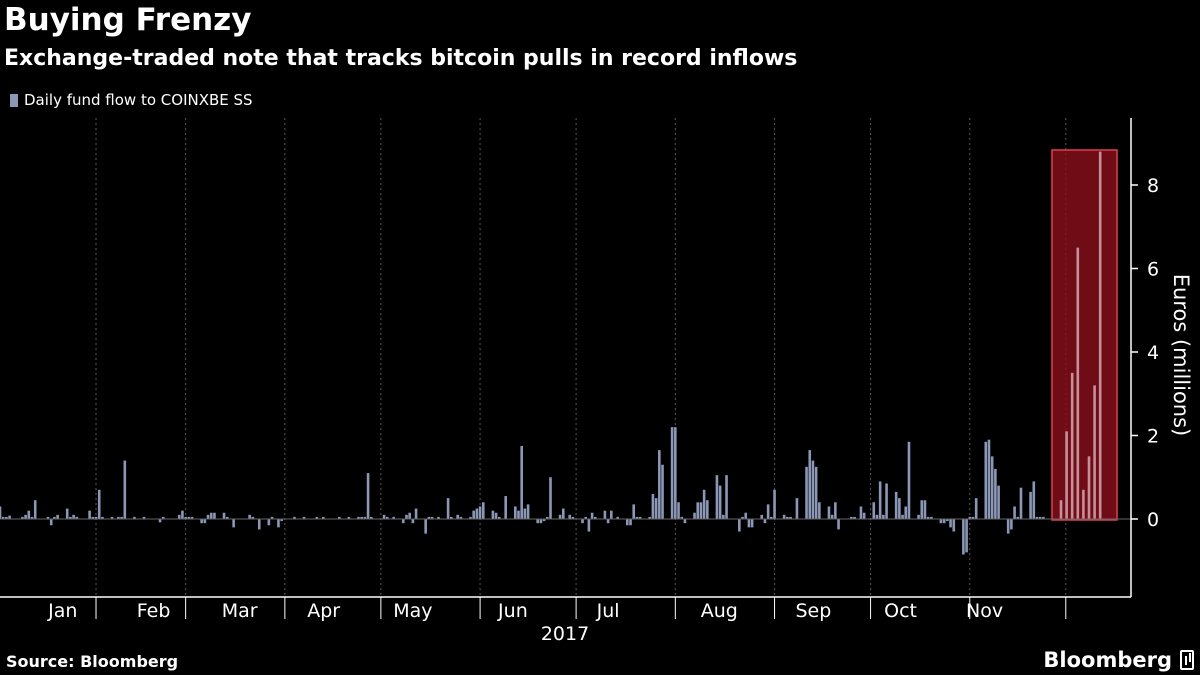  Describe the element at coordinates (323, 611) in the screenshot. I see `x-tick-label: Apr` at that location.